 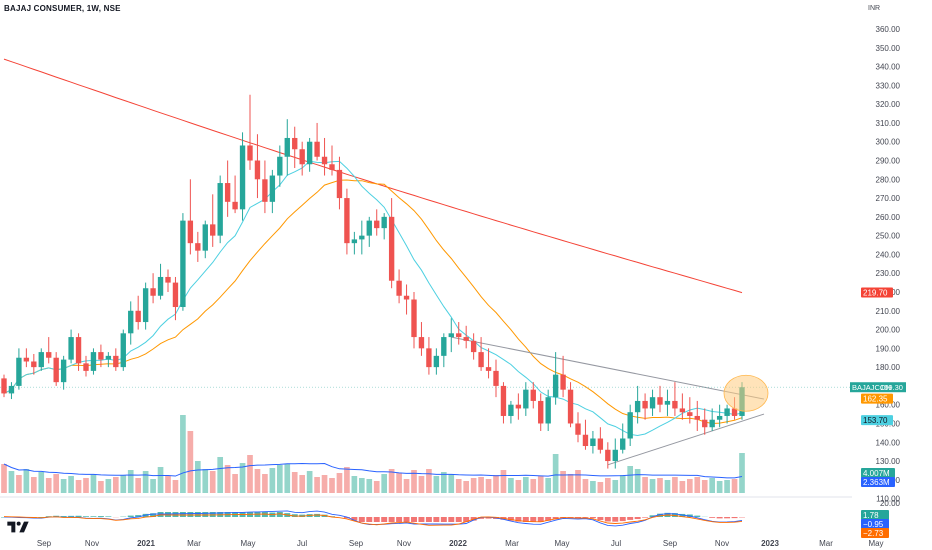 I want to click on time-tick-label: Jul, so click(x=616, y=543).